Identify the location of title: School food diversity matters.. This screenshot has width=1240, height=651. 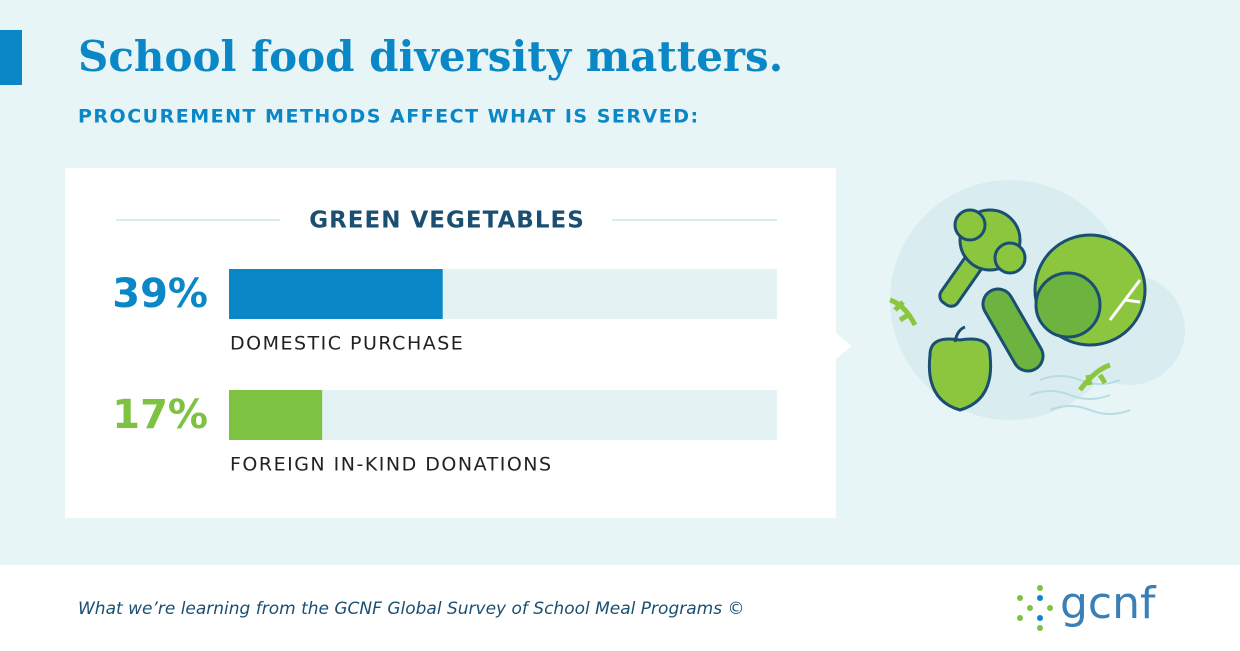
(430, 56).